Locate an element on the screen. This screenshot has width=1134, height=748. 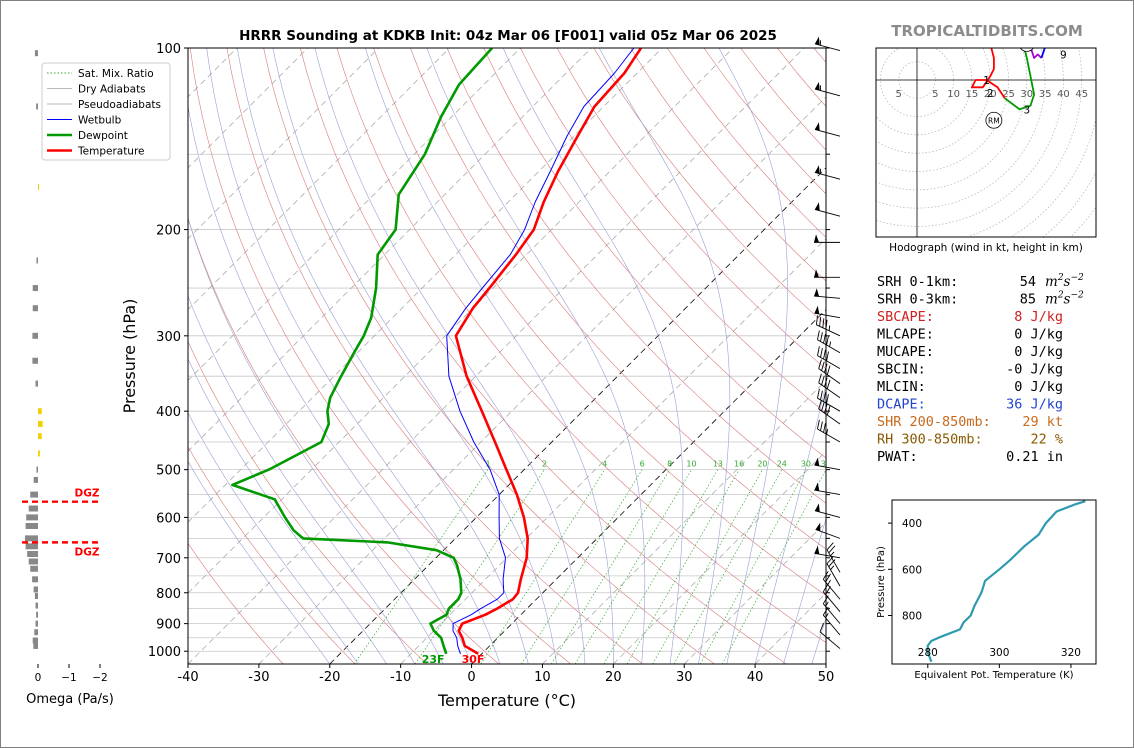
index-value: 0.21 in is located at coordinates (1034, 457).